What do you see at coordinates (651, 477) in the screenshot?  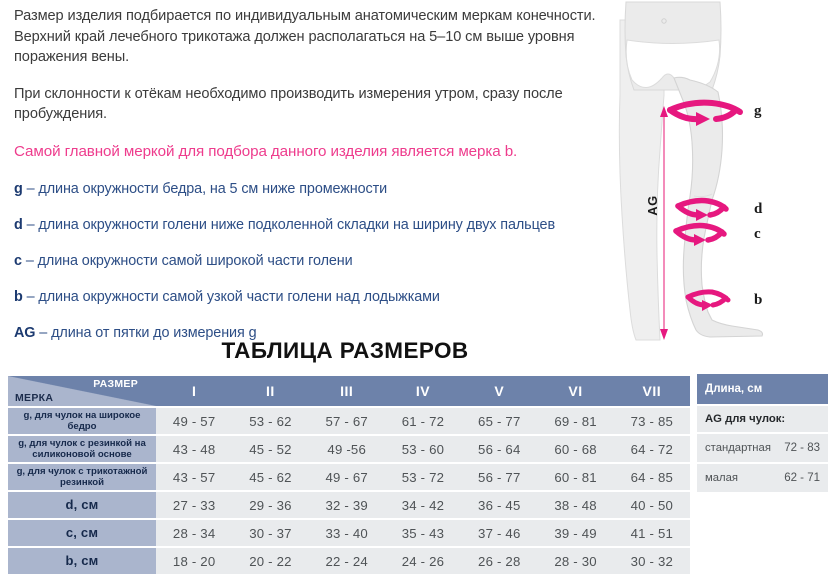 I see `cell-r2-c7: 64 - 85` at bounding box center [651, 477].